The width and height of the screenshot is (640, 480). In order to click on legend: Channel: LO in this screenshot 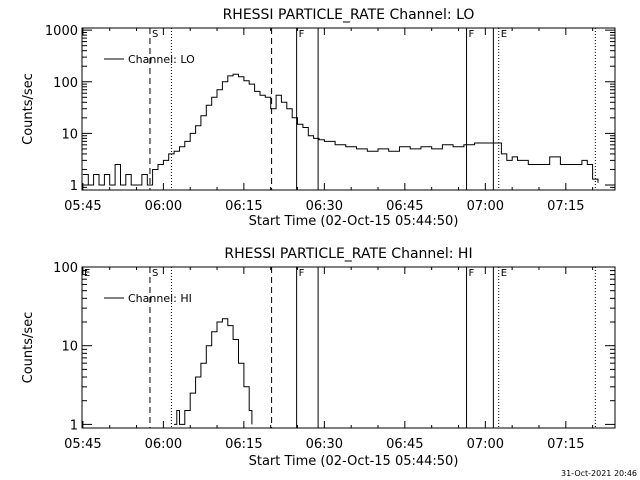, I will do `click(149, 59)`.